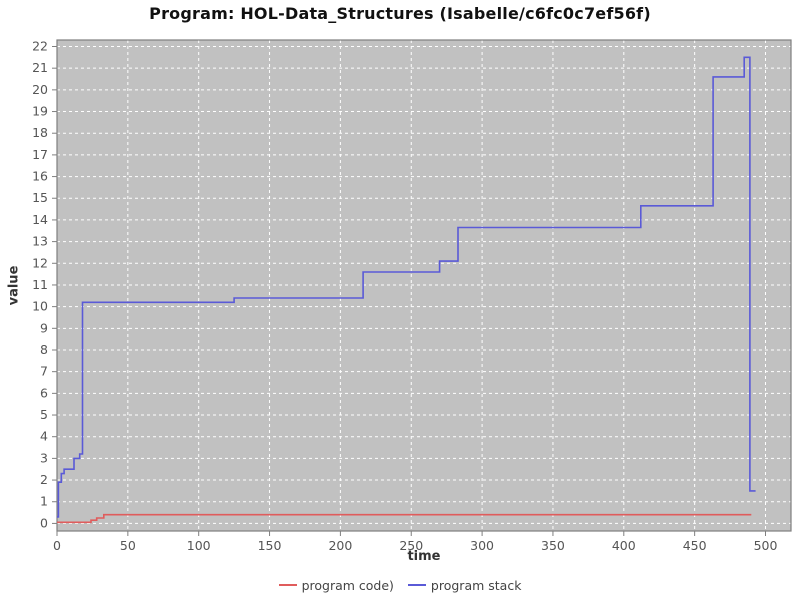 Image resolution: width=800 pixels, height=600 pixels. I want to click on y-tick-label: 20, so click(40, 89).